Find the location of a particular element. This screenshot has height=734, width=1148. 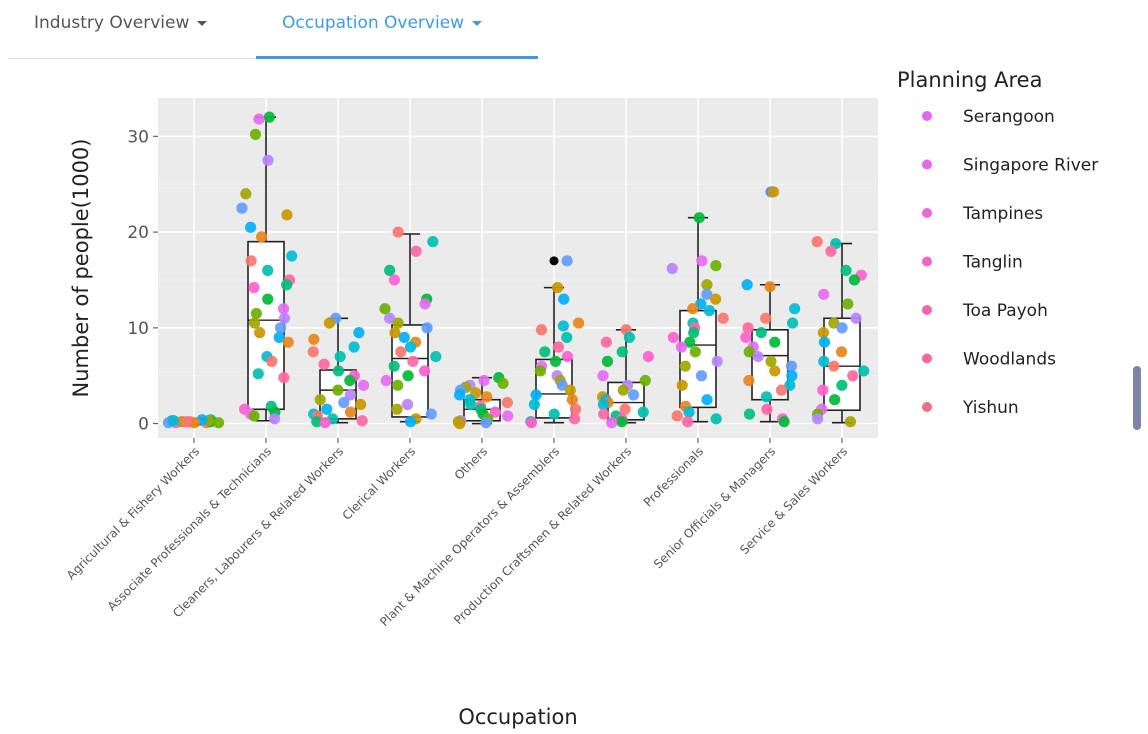

legend-label: Tanglin is located at coordinates (992, 263).